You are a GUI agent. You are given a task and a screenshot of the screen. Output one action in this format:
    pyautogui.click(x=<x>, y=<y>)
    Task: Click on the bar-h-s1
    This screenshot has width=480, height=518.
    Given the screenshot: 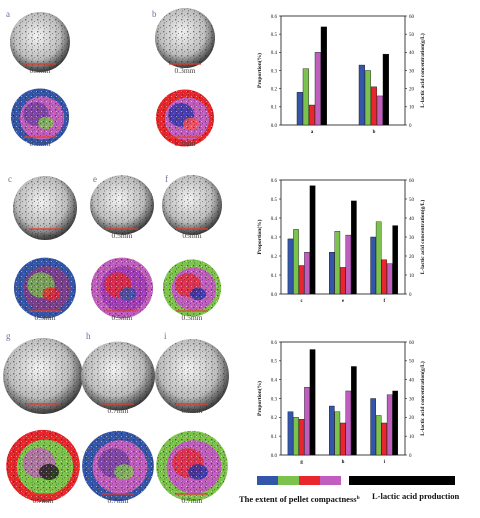 What is the action you would take?
    pyautogui.click(x=332, y=430)
    